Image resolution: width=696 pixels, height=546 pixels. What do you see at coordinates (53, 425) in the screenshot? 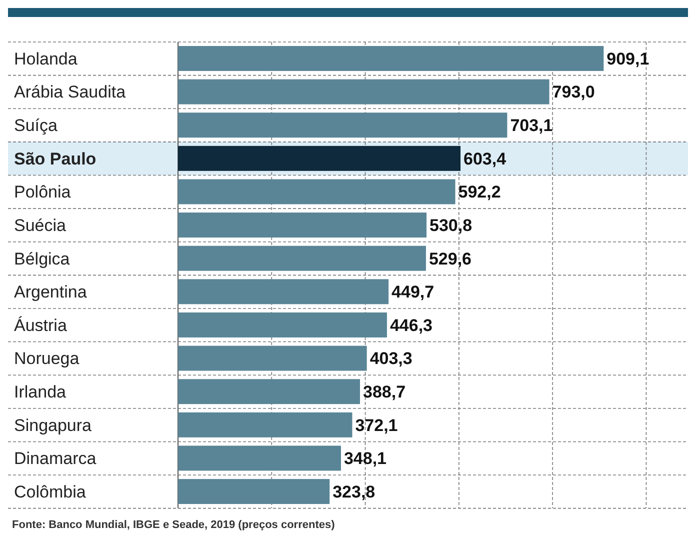
I see `y-tick-label: Singapura` at bounding box center [53, 425].